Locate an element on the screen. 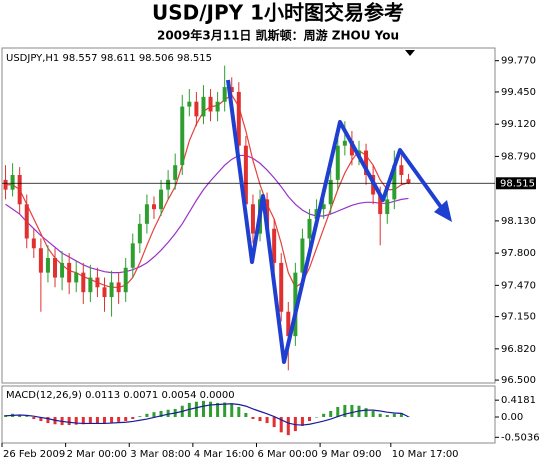  y-tick-label: 98.790 is located at coordinates (518, 156).